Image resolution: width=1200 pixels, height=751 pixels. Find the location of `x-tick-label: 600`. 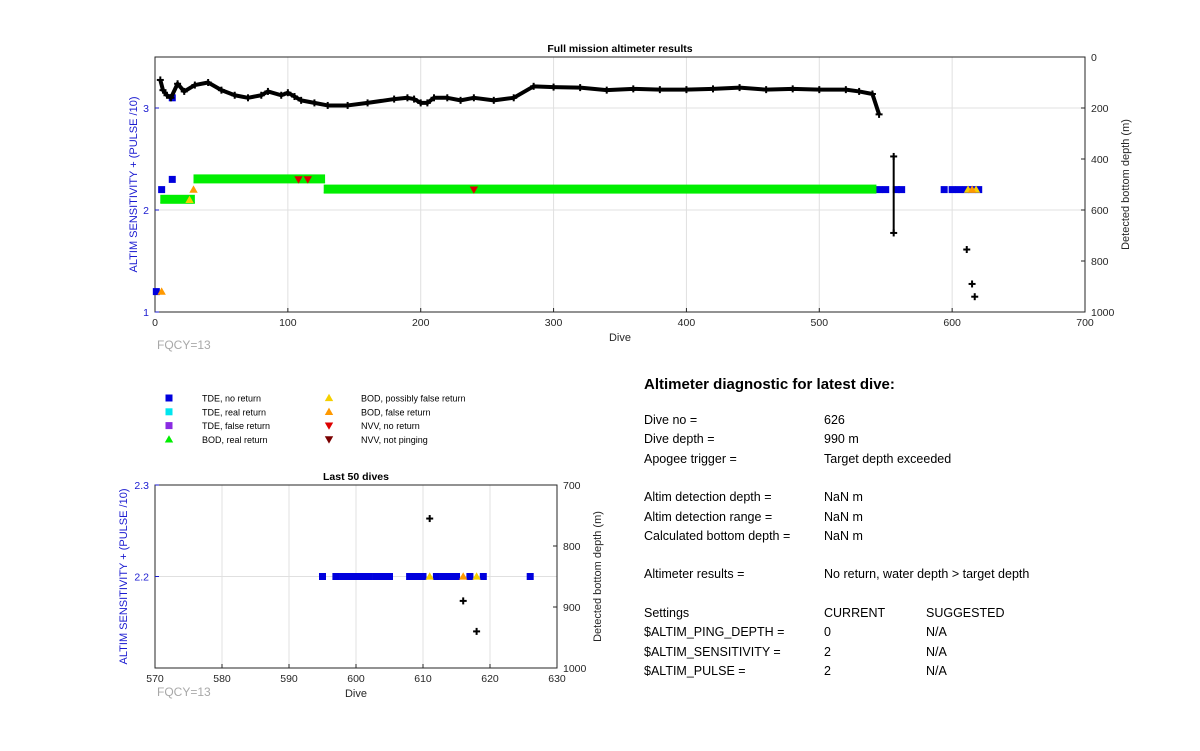

x-tick-label: 600 is located at coordinates (356, 679).